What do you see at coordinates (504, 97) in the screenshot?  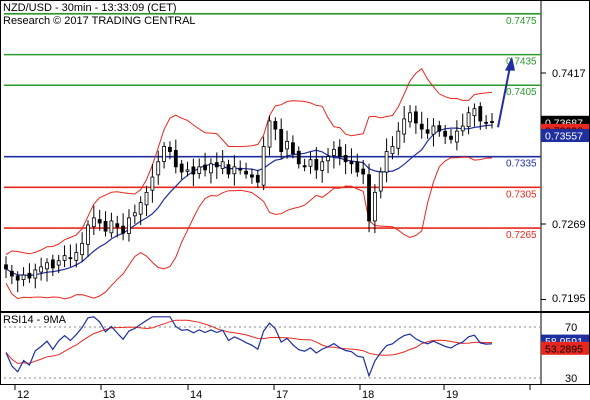 I see `forecast-arrow-line` at bounding box center [504, 97].